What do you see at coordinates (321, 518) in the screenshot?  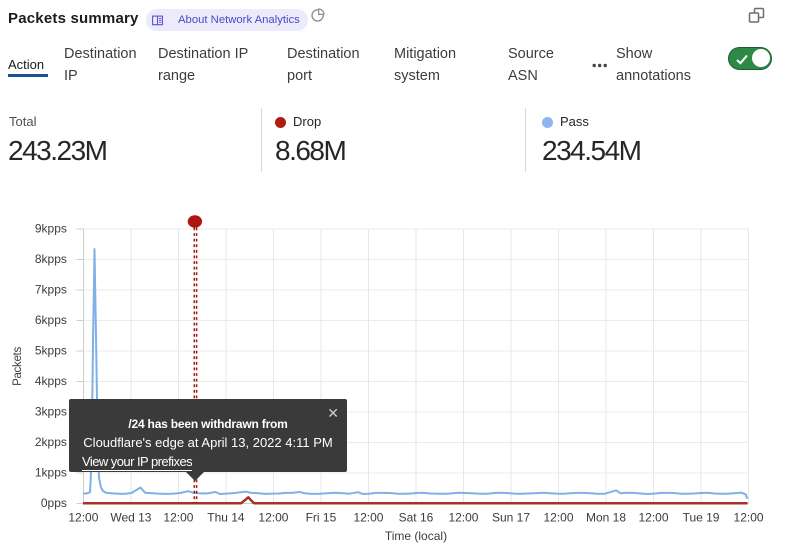 I see `svg-text: Fri 15` at bounding box center [321, 518].